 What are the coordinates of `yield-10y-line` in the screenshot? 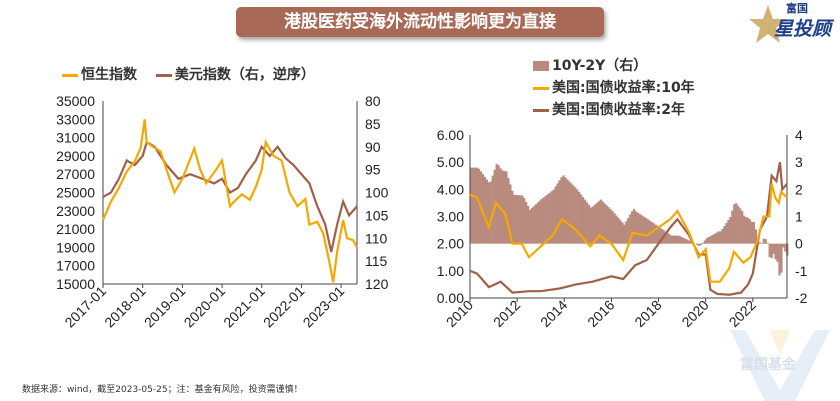 It's located at (628, 233).